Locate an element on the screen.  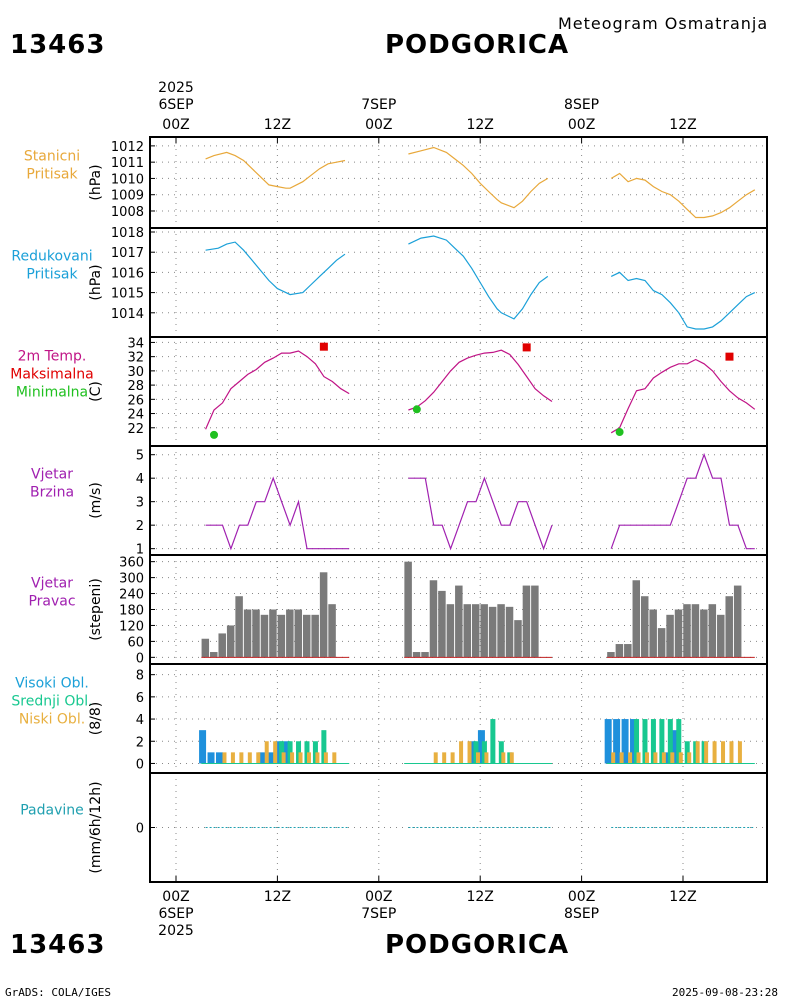
y-tick-label: 30 is located at coordinates (135, 372).